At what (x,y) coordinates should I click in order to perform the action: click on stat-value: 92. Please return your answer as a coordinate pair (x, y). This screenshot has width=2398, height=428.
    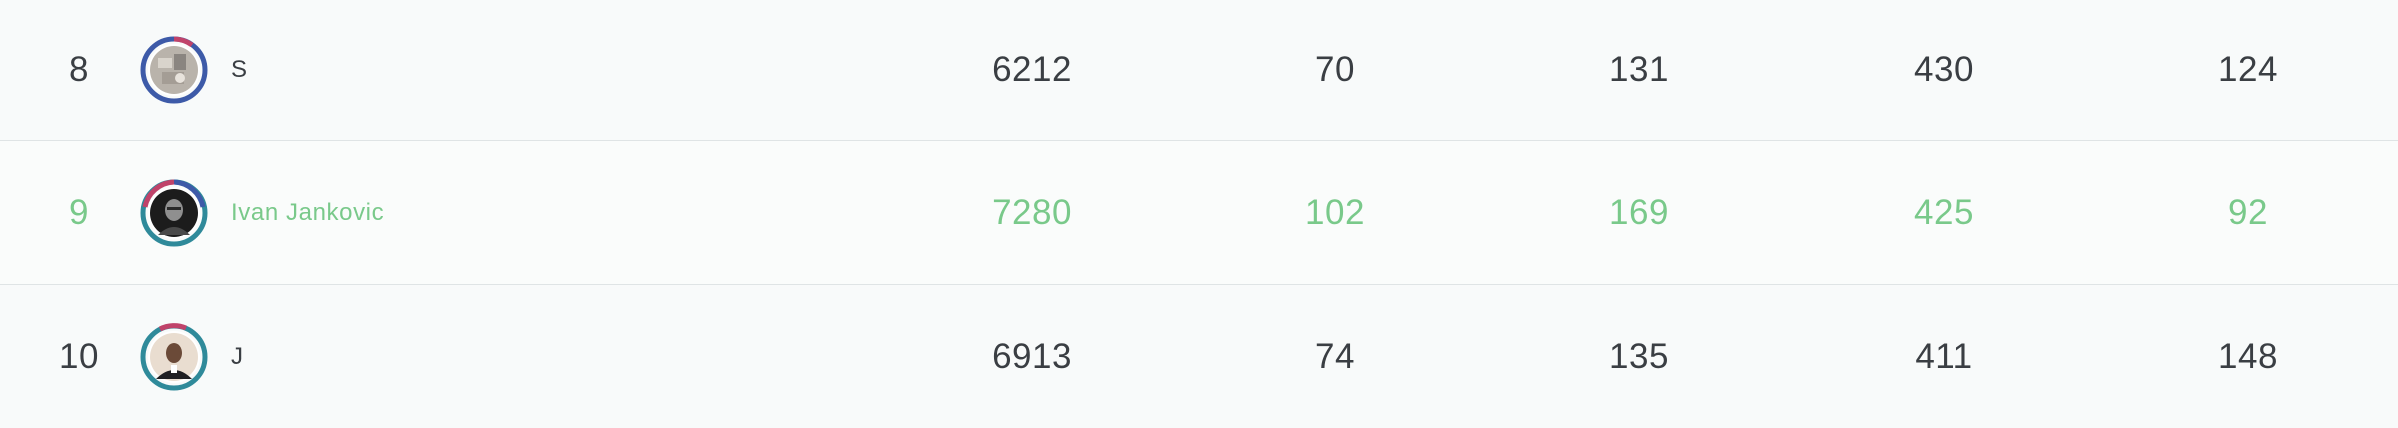
    Looking at the image, I should click on (2248, 212).